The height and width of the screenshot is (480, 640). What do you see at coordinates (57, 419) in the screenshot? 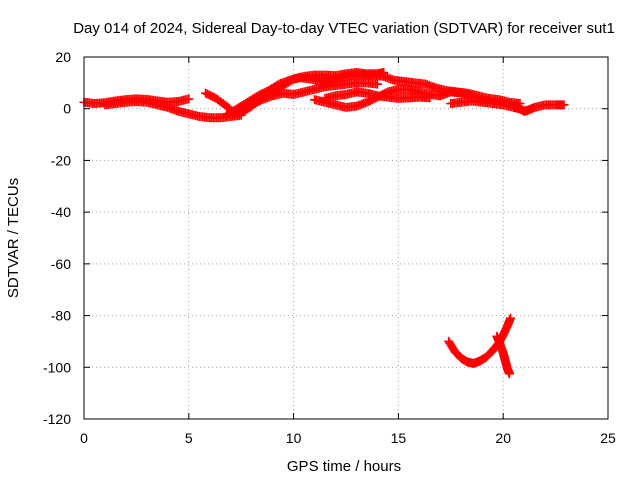
I see `y-tick-label: -120` at bounding box center [57, 419].